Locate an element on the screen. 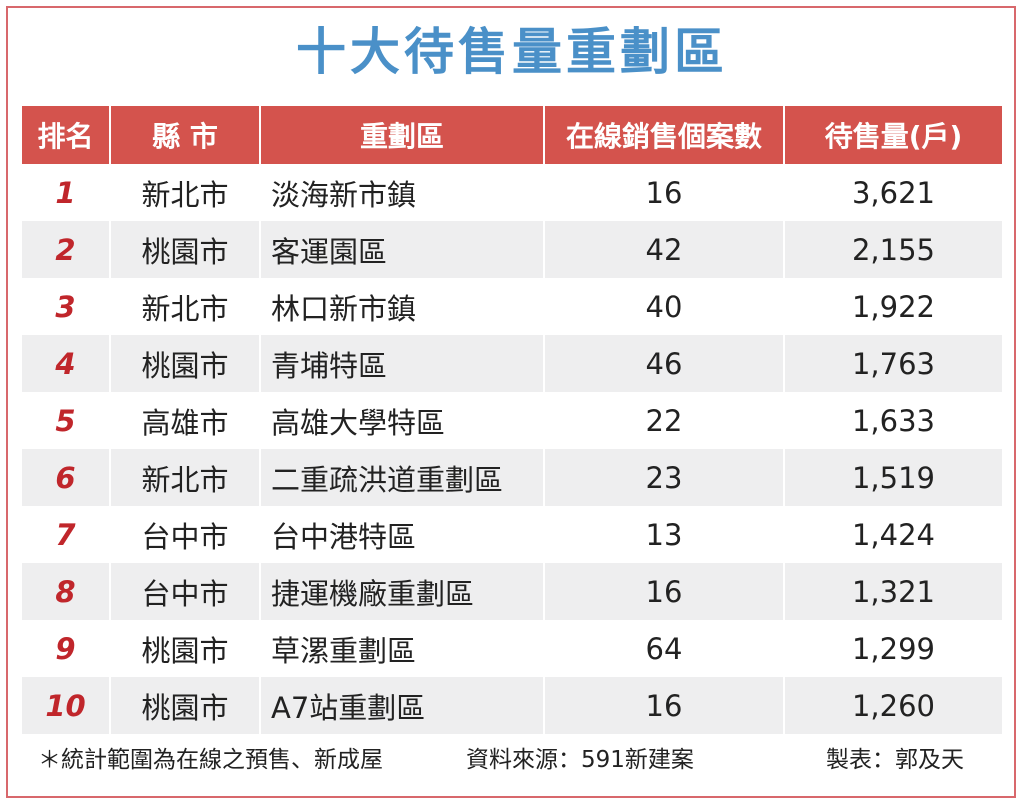  inventory-cell: 1,763 is located at coordinates (893, 363).